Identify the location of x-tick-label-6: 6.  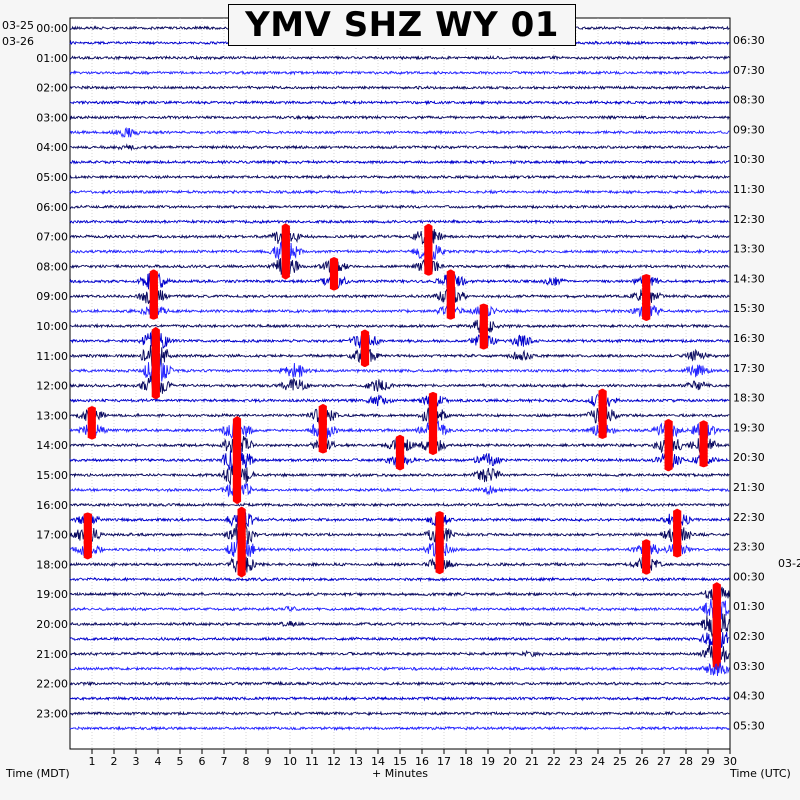
(202, 761).